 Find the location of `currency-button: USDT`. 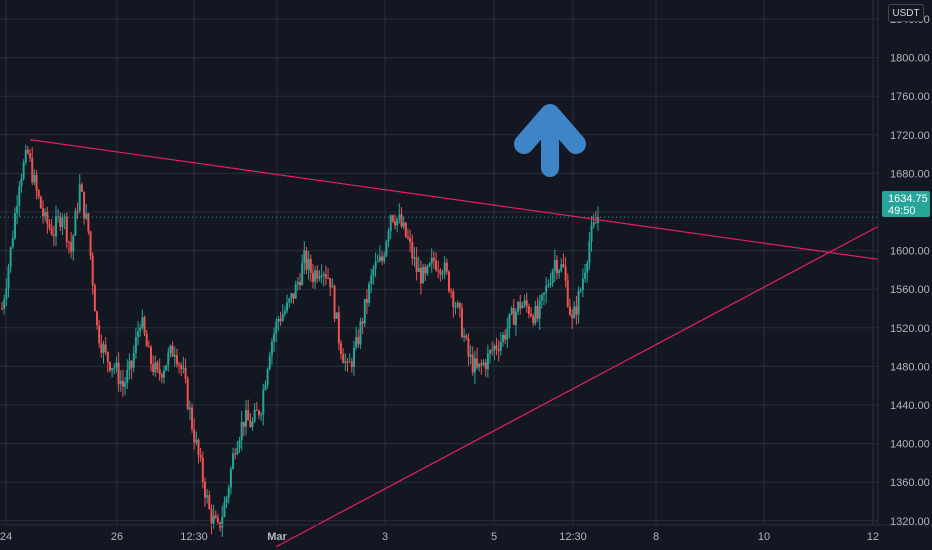

currency-button: USDT is located at coordinates (906, 13).